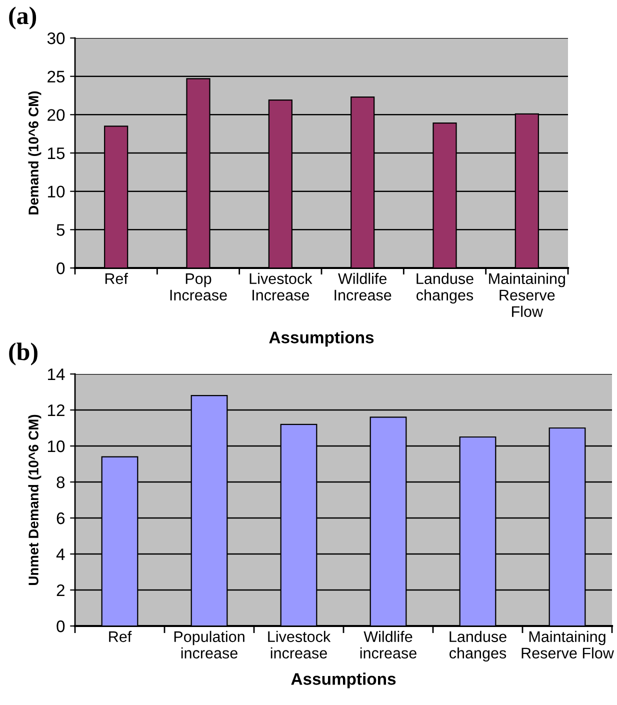 The width and height of the screenshot is (617, 705). Describe the element at coordinates (281, 286) in the screenshot. I see `x-tick-label: Livestock Increase` at that location.